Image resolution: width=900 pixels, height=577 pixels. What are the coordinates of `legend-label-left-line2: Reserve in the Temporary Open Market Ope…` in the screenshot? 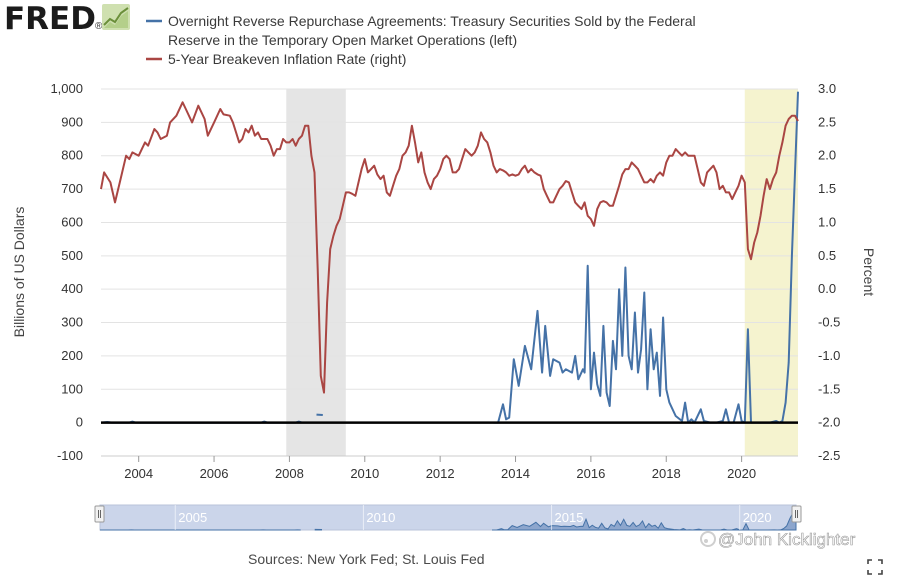 It's located at (342, 40).